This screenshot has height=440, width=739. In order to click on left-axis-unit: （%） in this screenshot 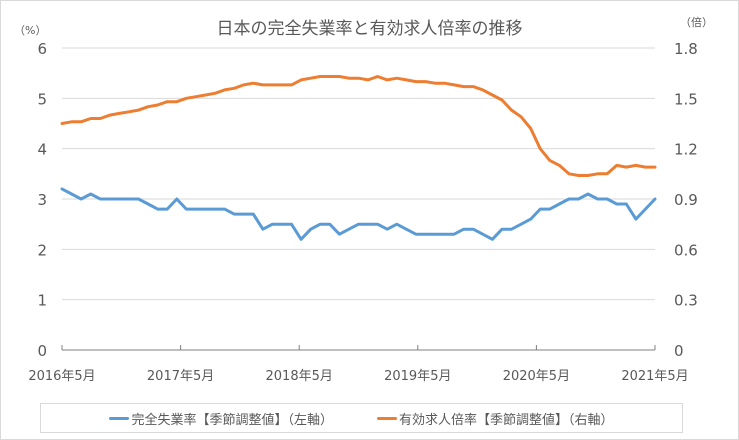, I will do `click(30, 30)`.